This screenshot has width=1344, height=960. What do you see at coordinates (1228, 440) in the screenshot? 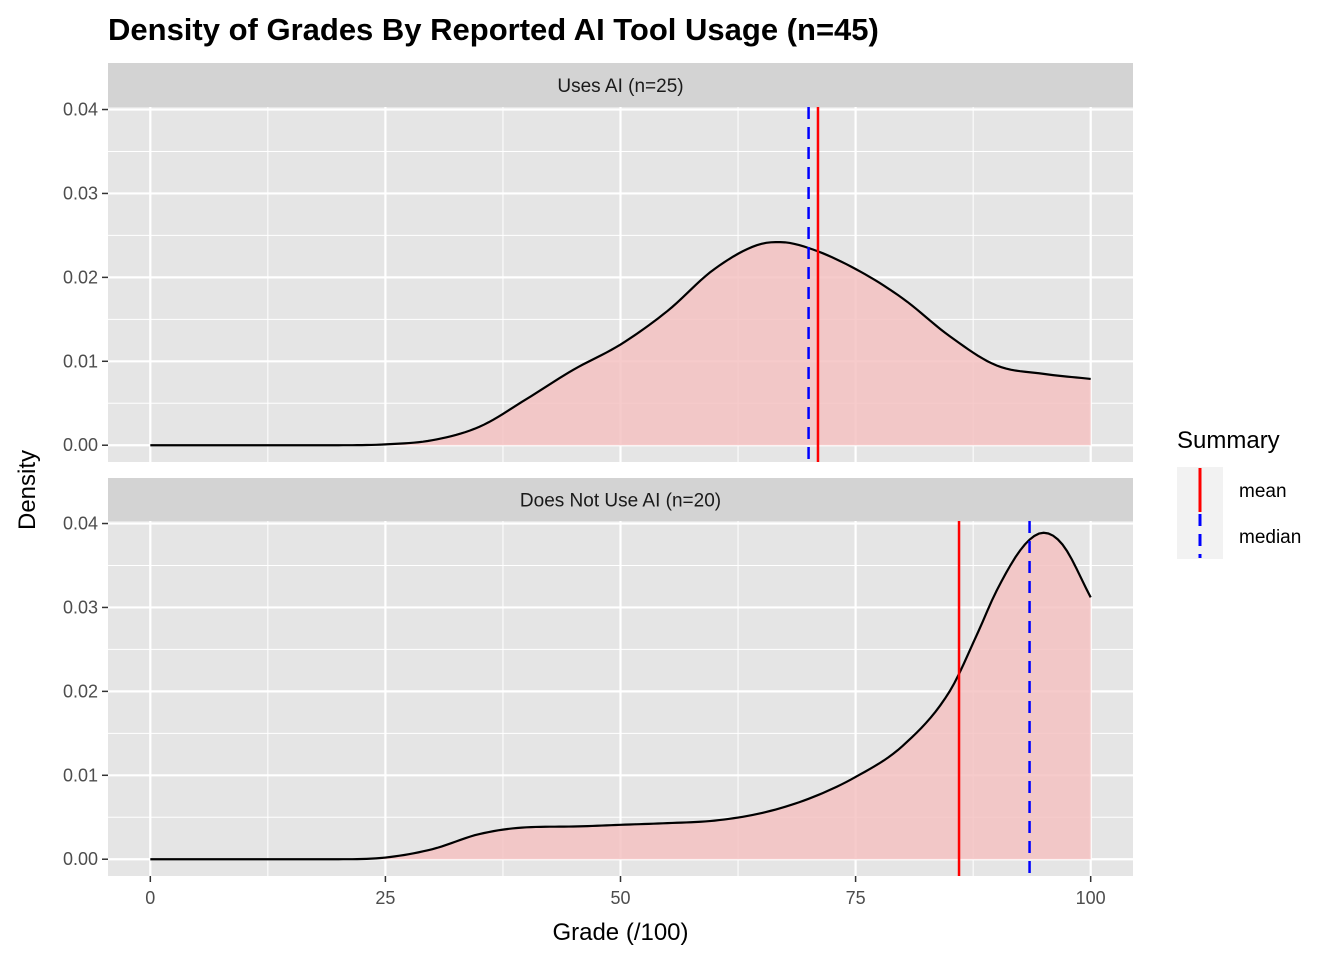
I see `legend-title: Summary` at bounding box center [1228, 440].